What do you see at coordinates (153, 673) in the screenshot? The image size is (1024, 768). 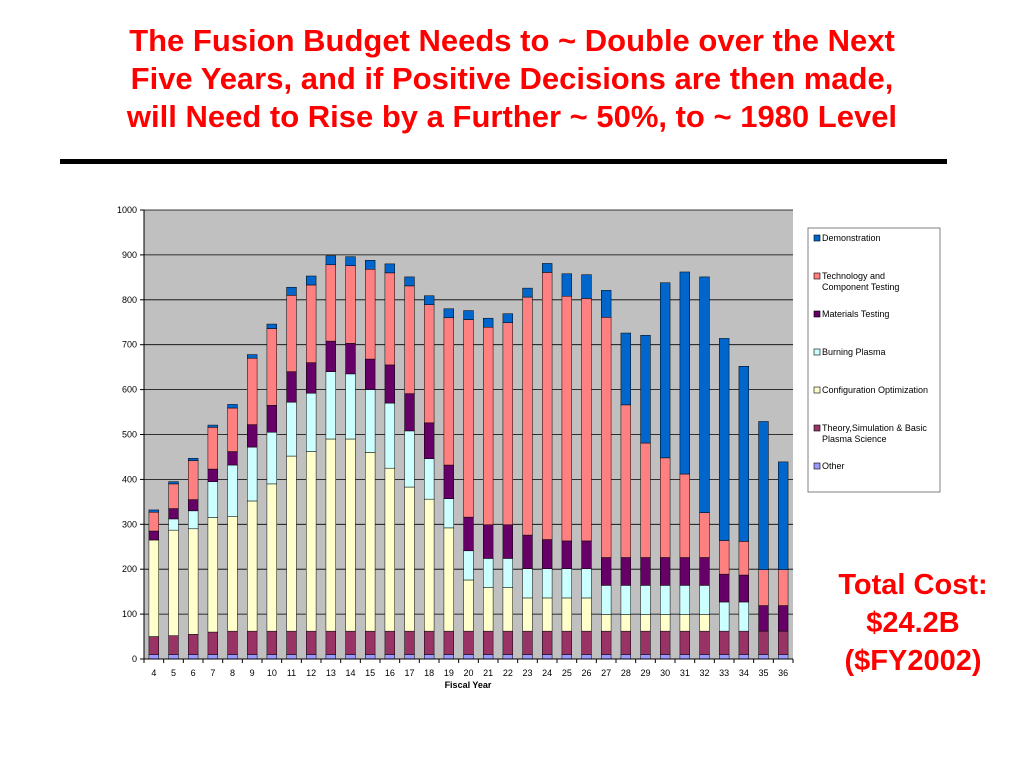 I see `x-tick-label: 4` at bounding box center [153, 673].